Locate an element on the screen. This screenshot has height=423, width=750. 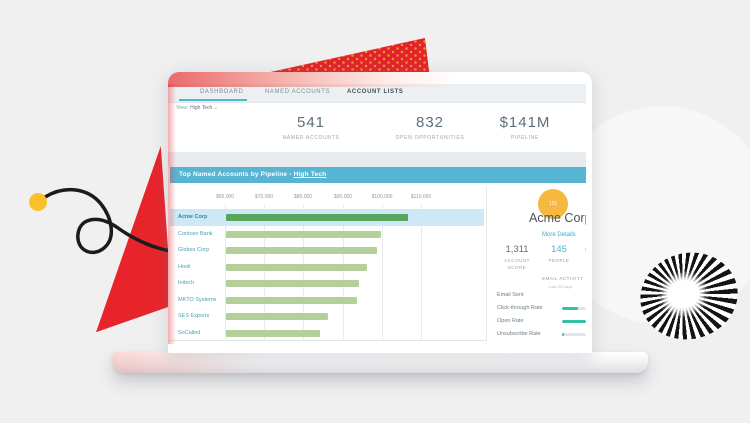
row-label: Hooli is located at coordinates (184, 266).